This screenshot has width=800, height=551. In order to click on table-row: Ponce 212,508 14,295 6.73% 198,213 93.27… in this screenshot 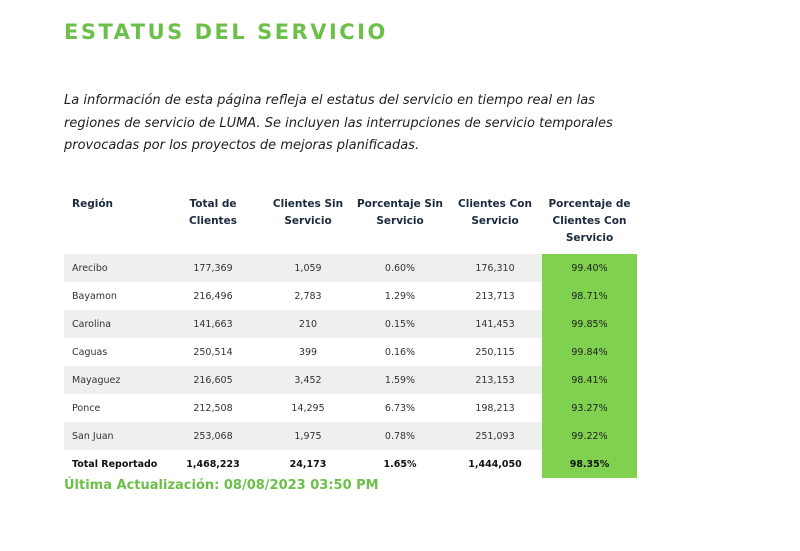, I will do `click(350, 408)`.